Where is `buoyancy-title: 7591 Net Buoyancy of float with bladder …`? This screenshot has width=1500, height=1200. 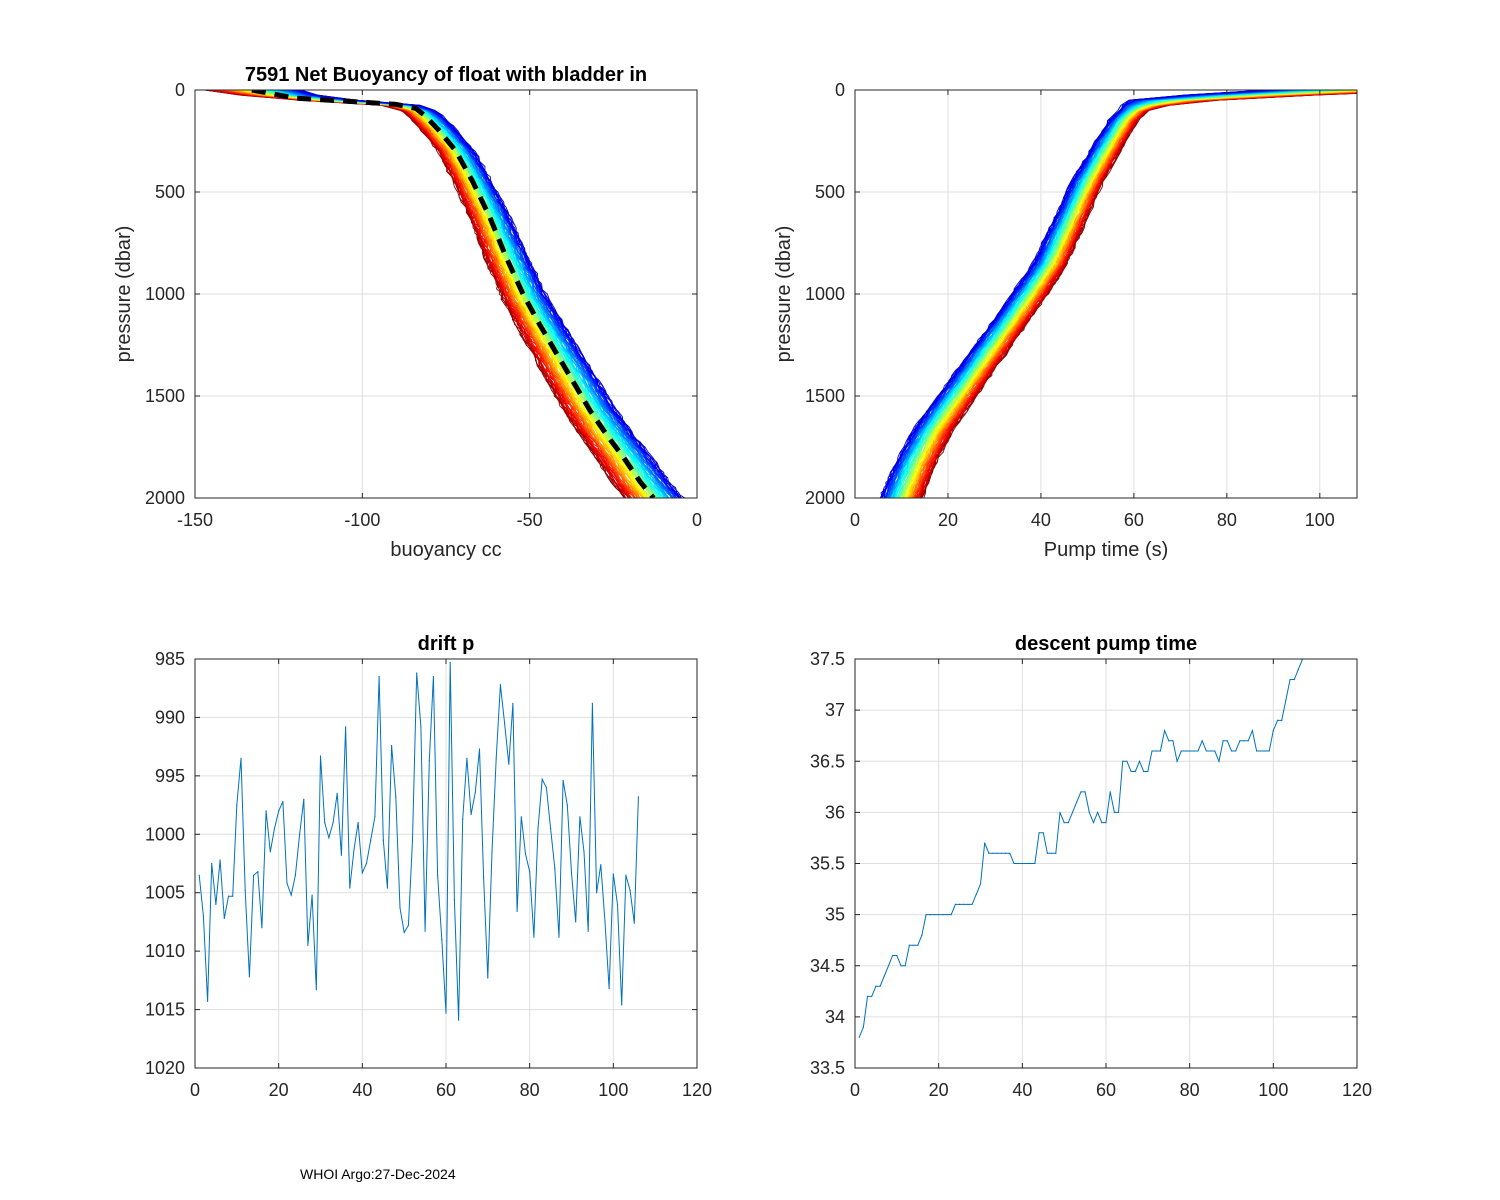
buoyancy-title: 7591 Net Buoyancy of float with bladder … is located at coordinates (446, 75).